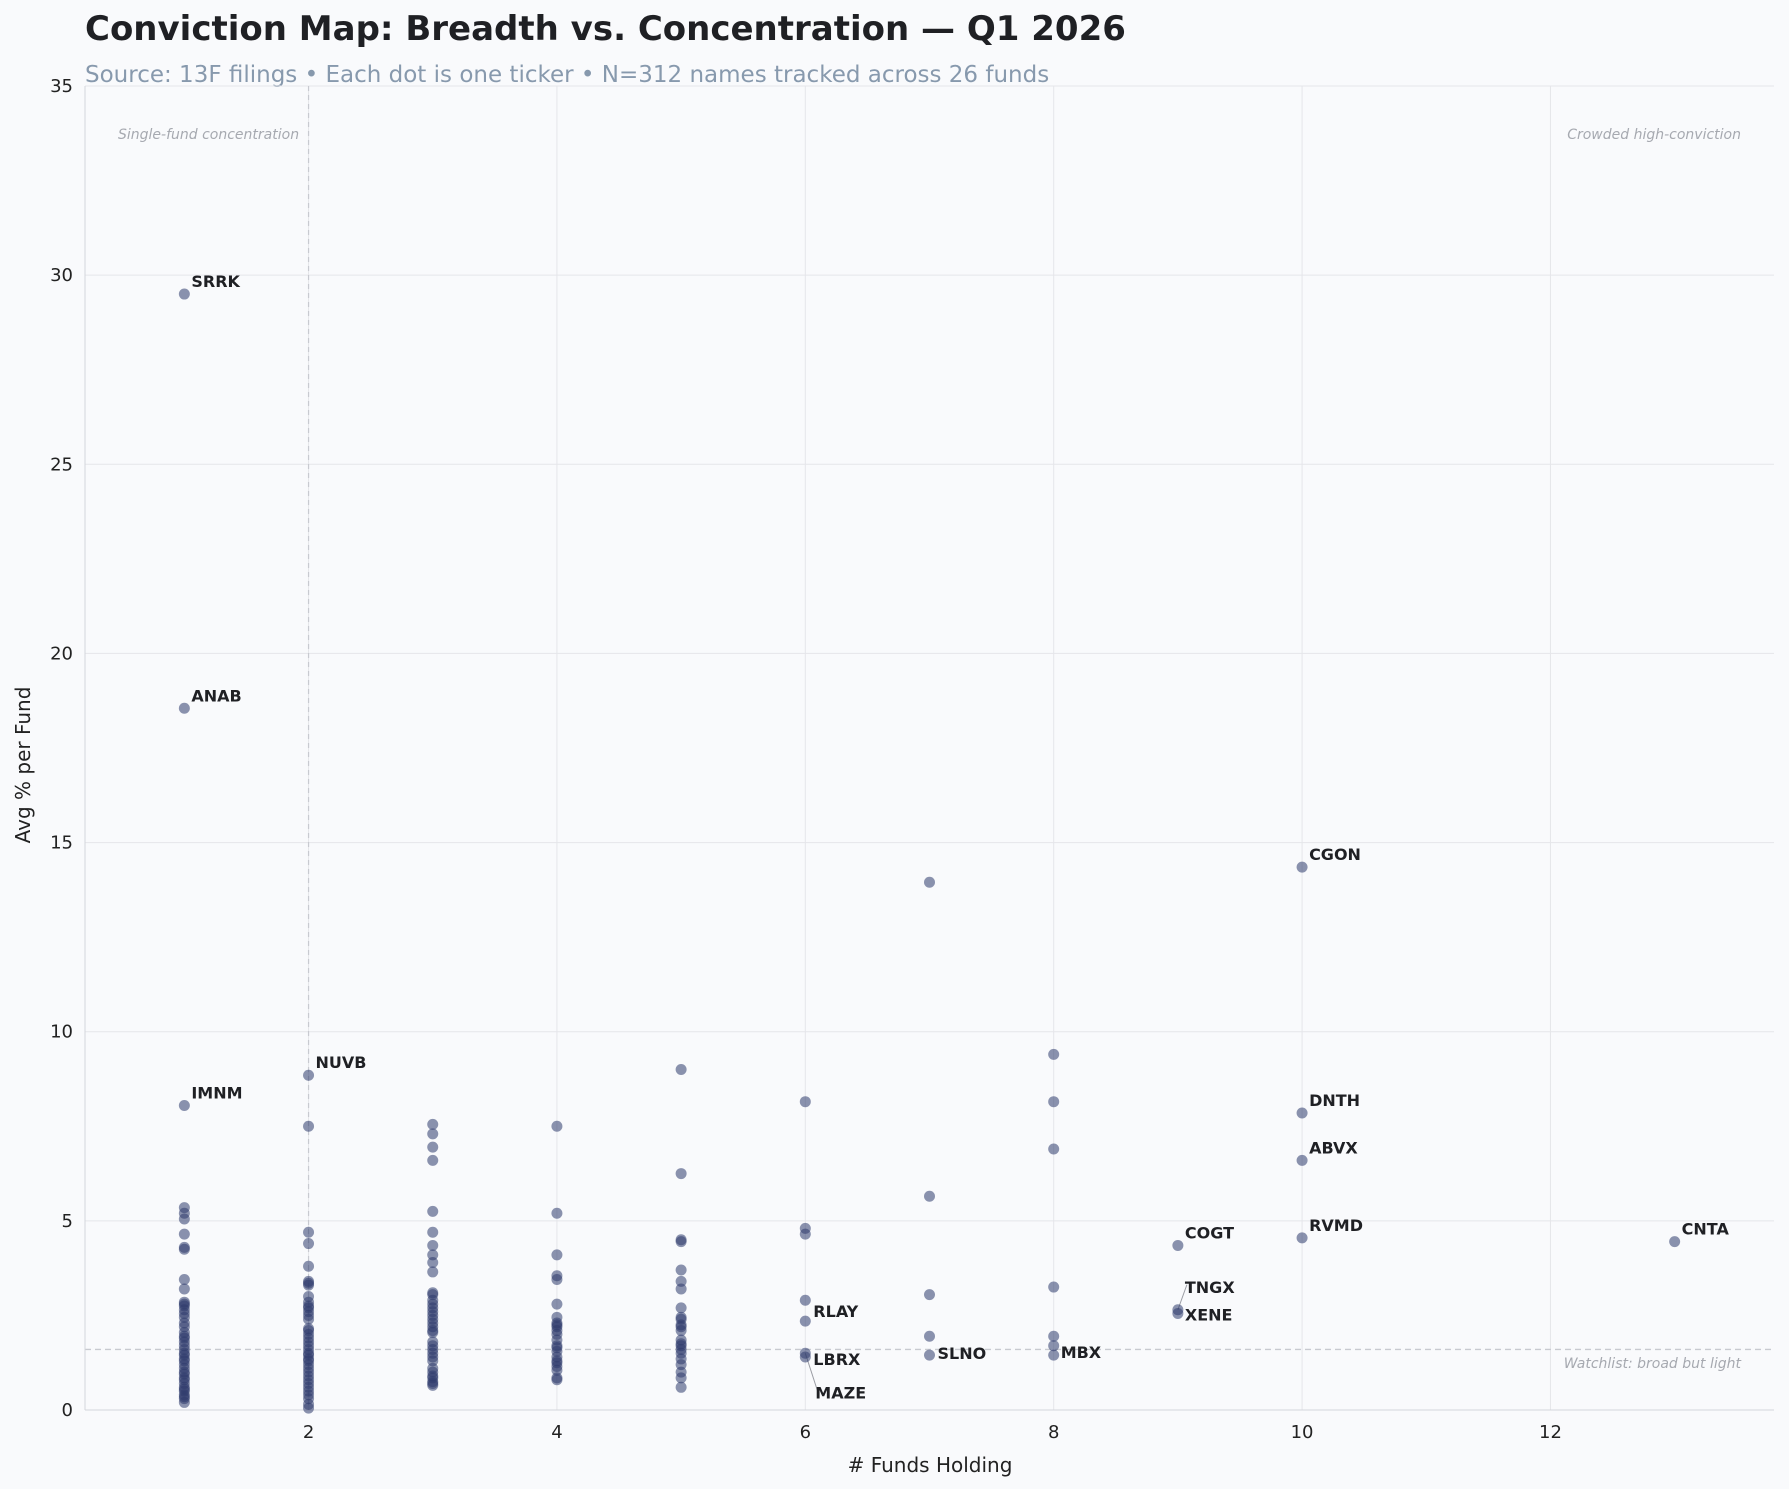  Describe the element at coordinates (1333, 1147) in the screenshot. I see `point-label: ABVX` at that location.